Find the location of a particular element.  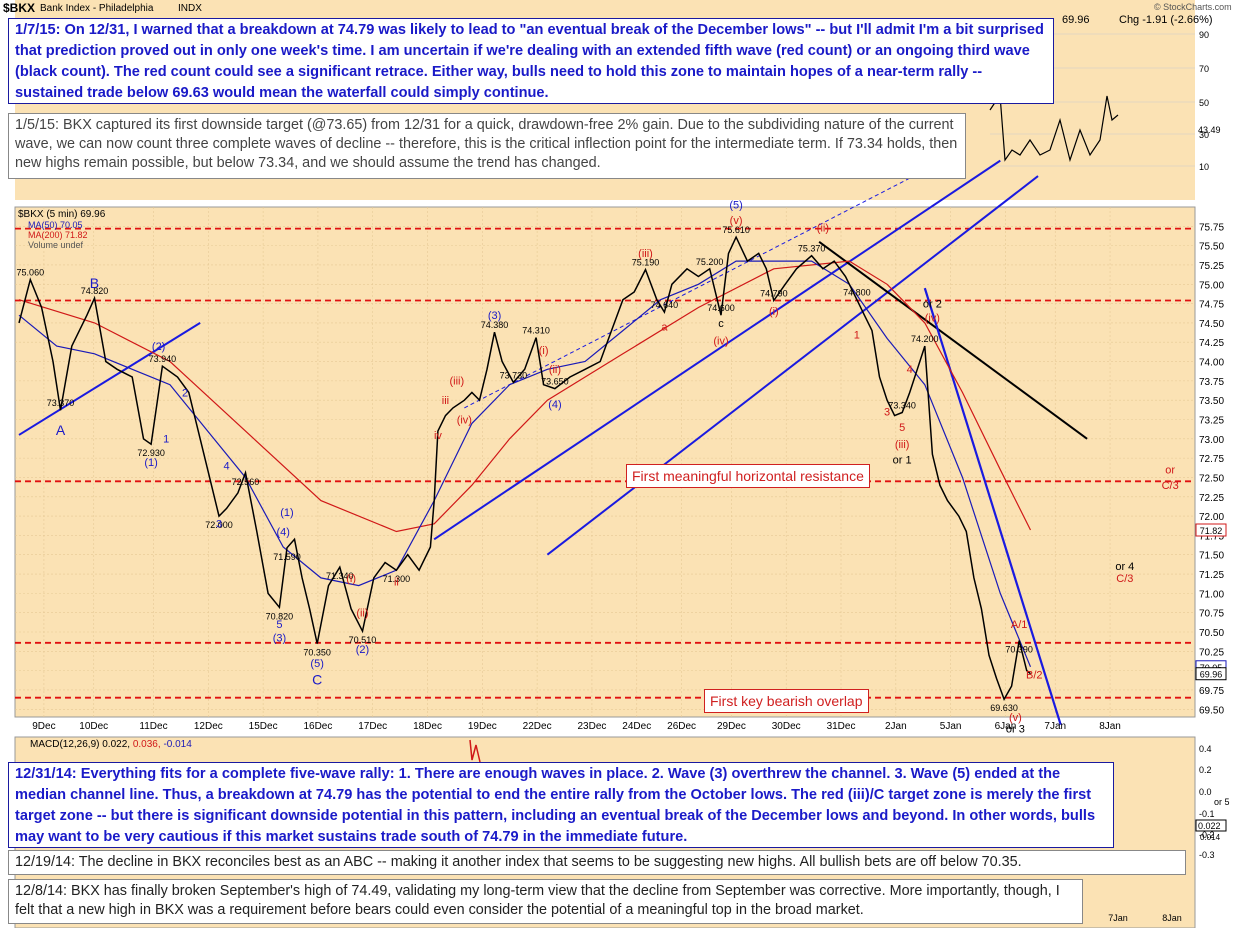

legend-ma50: MA(50) 70.05 is located at coordinates (55, 225).